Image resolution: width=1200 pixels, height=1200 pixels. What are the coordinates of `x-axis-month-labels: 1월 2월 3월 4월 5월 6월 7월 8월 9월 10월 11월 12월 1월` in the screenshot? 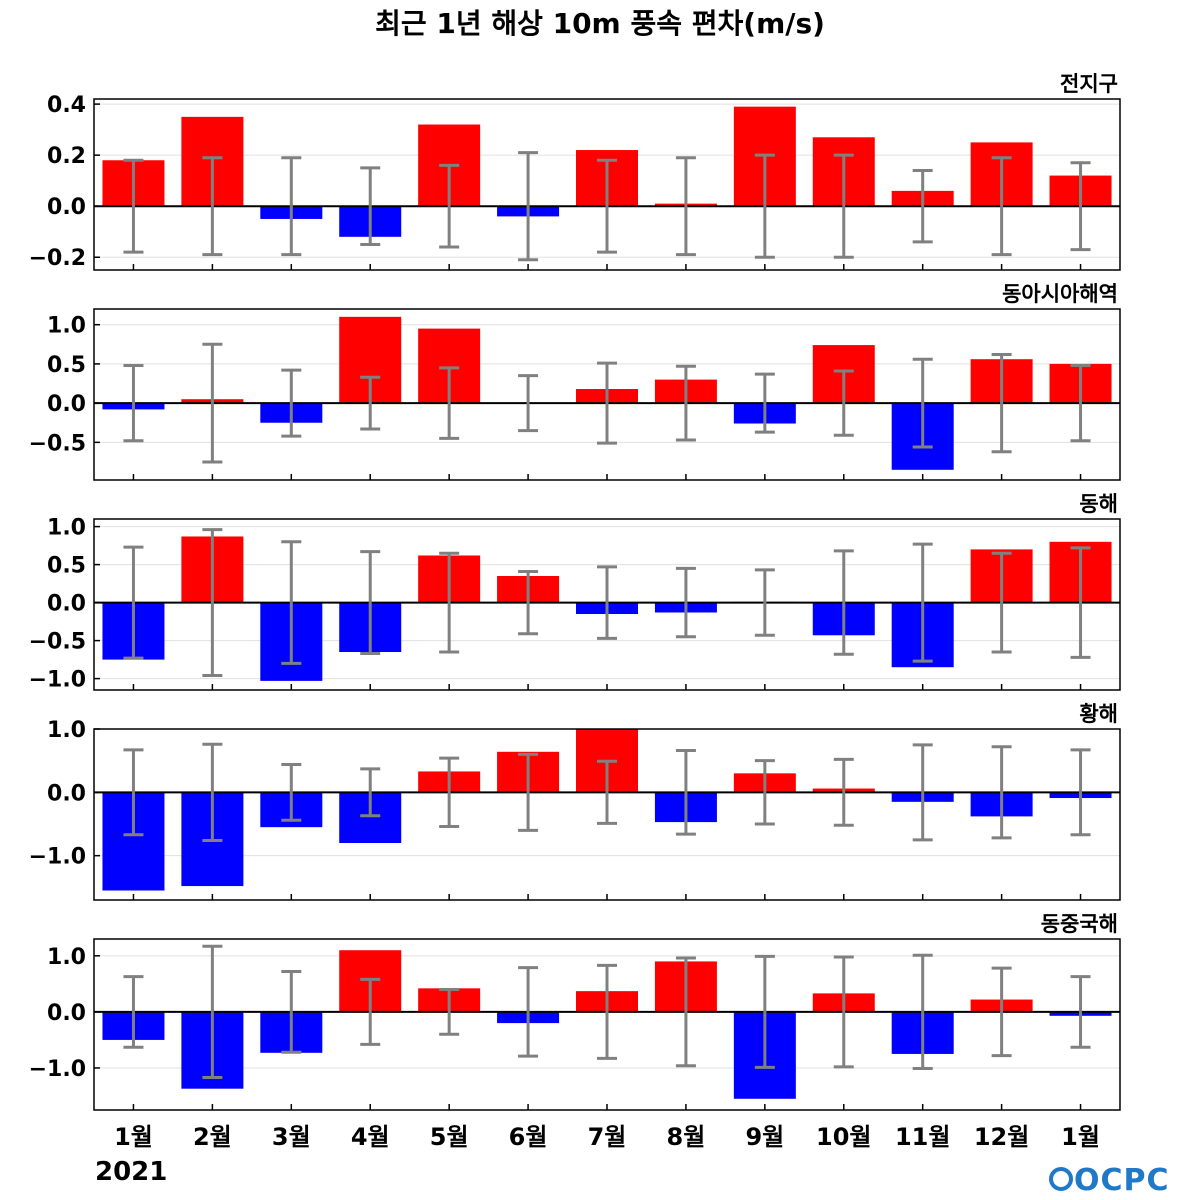 It's located at (607, 1137).